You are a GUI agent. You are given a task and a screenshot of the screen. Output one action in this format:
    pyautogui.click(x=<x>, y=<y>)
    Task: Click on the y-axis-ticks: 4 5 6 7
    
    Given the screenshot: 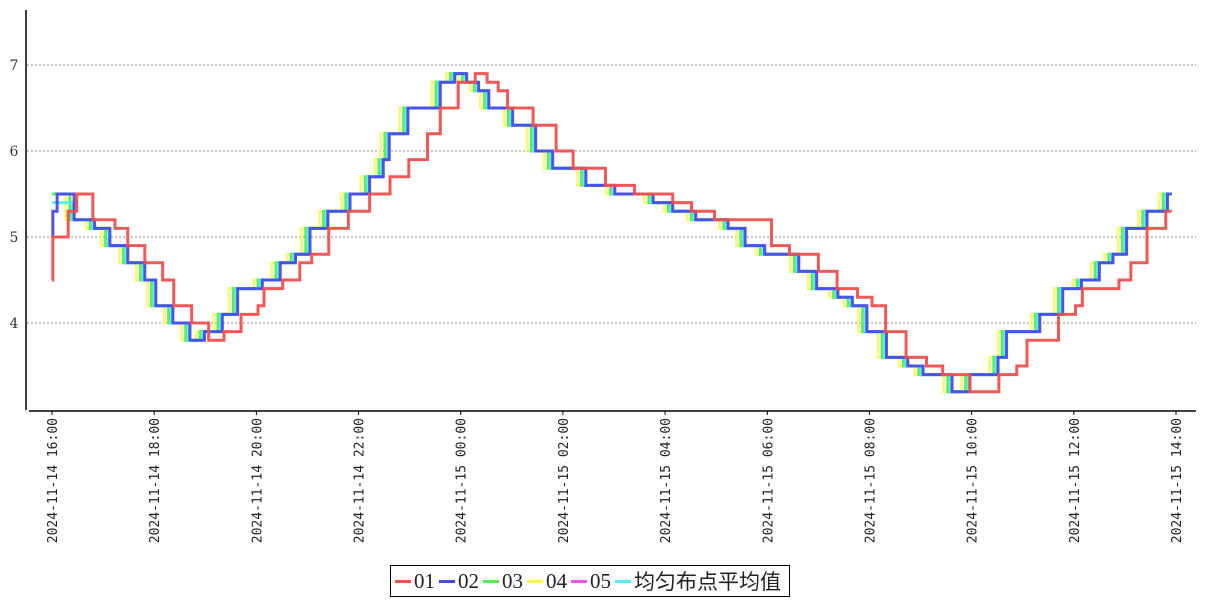 What is the action you would take?
    pyautogui.click(x=14, y=195)
    